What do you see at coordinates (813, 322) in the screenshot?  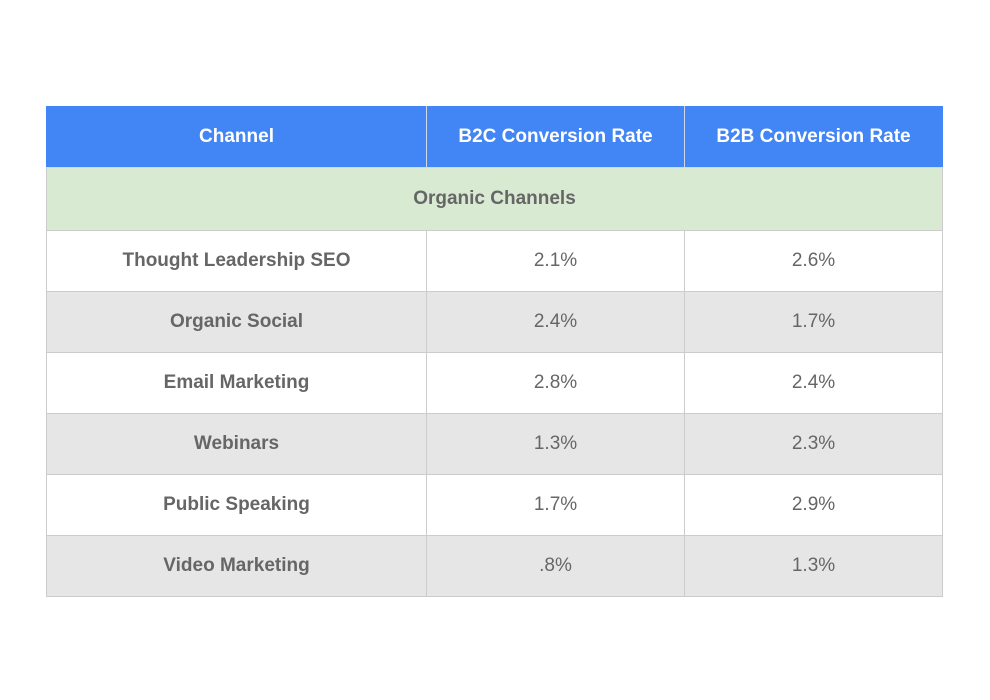 I see `b2b-rate-cell: 1.7%` at bounding box center [813, 322].